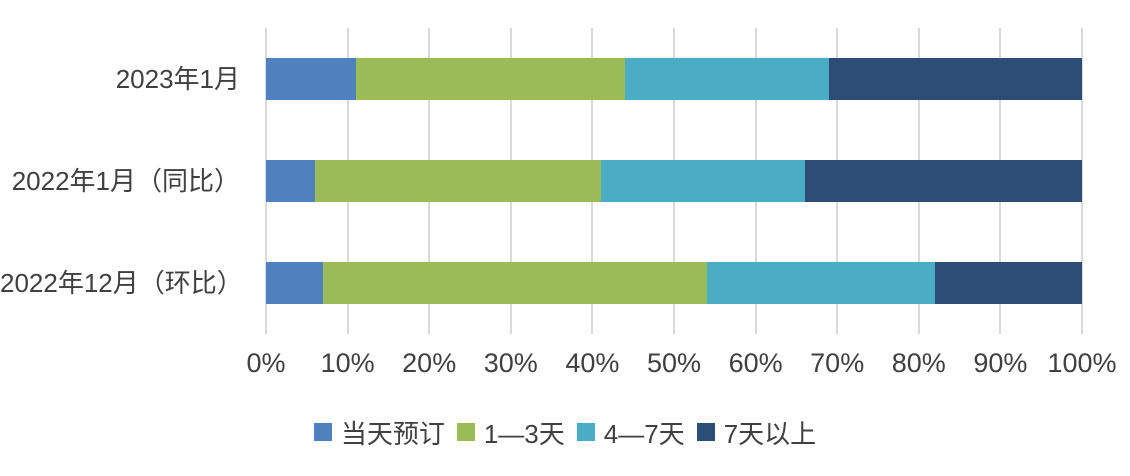 Image resolution: width=1130 pixels, height=476 pixels. I want to click on legend-item: 1—3天, so click(510, 432).